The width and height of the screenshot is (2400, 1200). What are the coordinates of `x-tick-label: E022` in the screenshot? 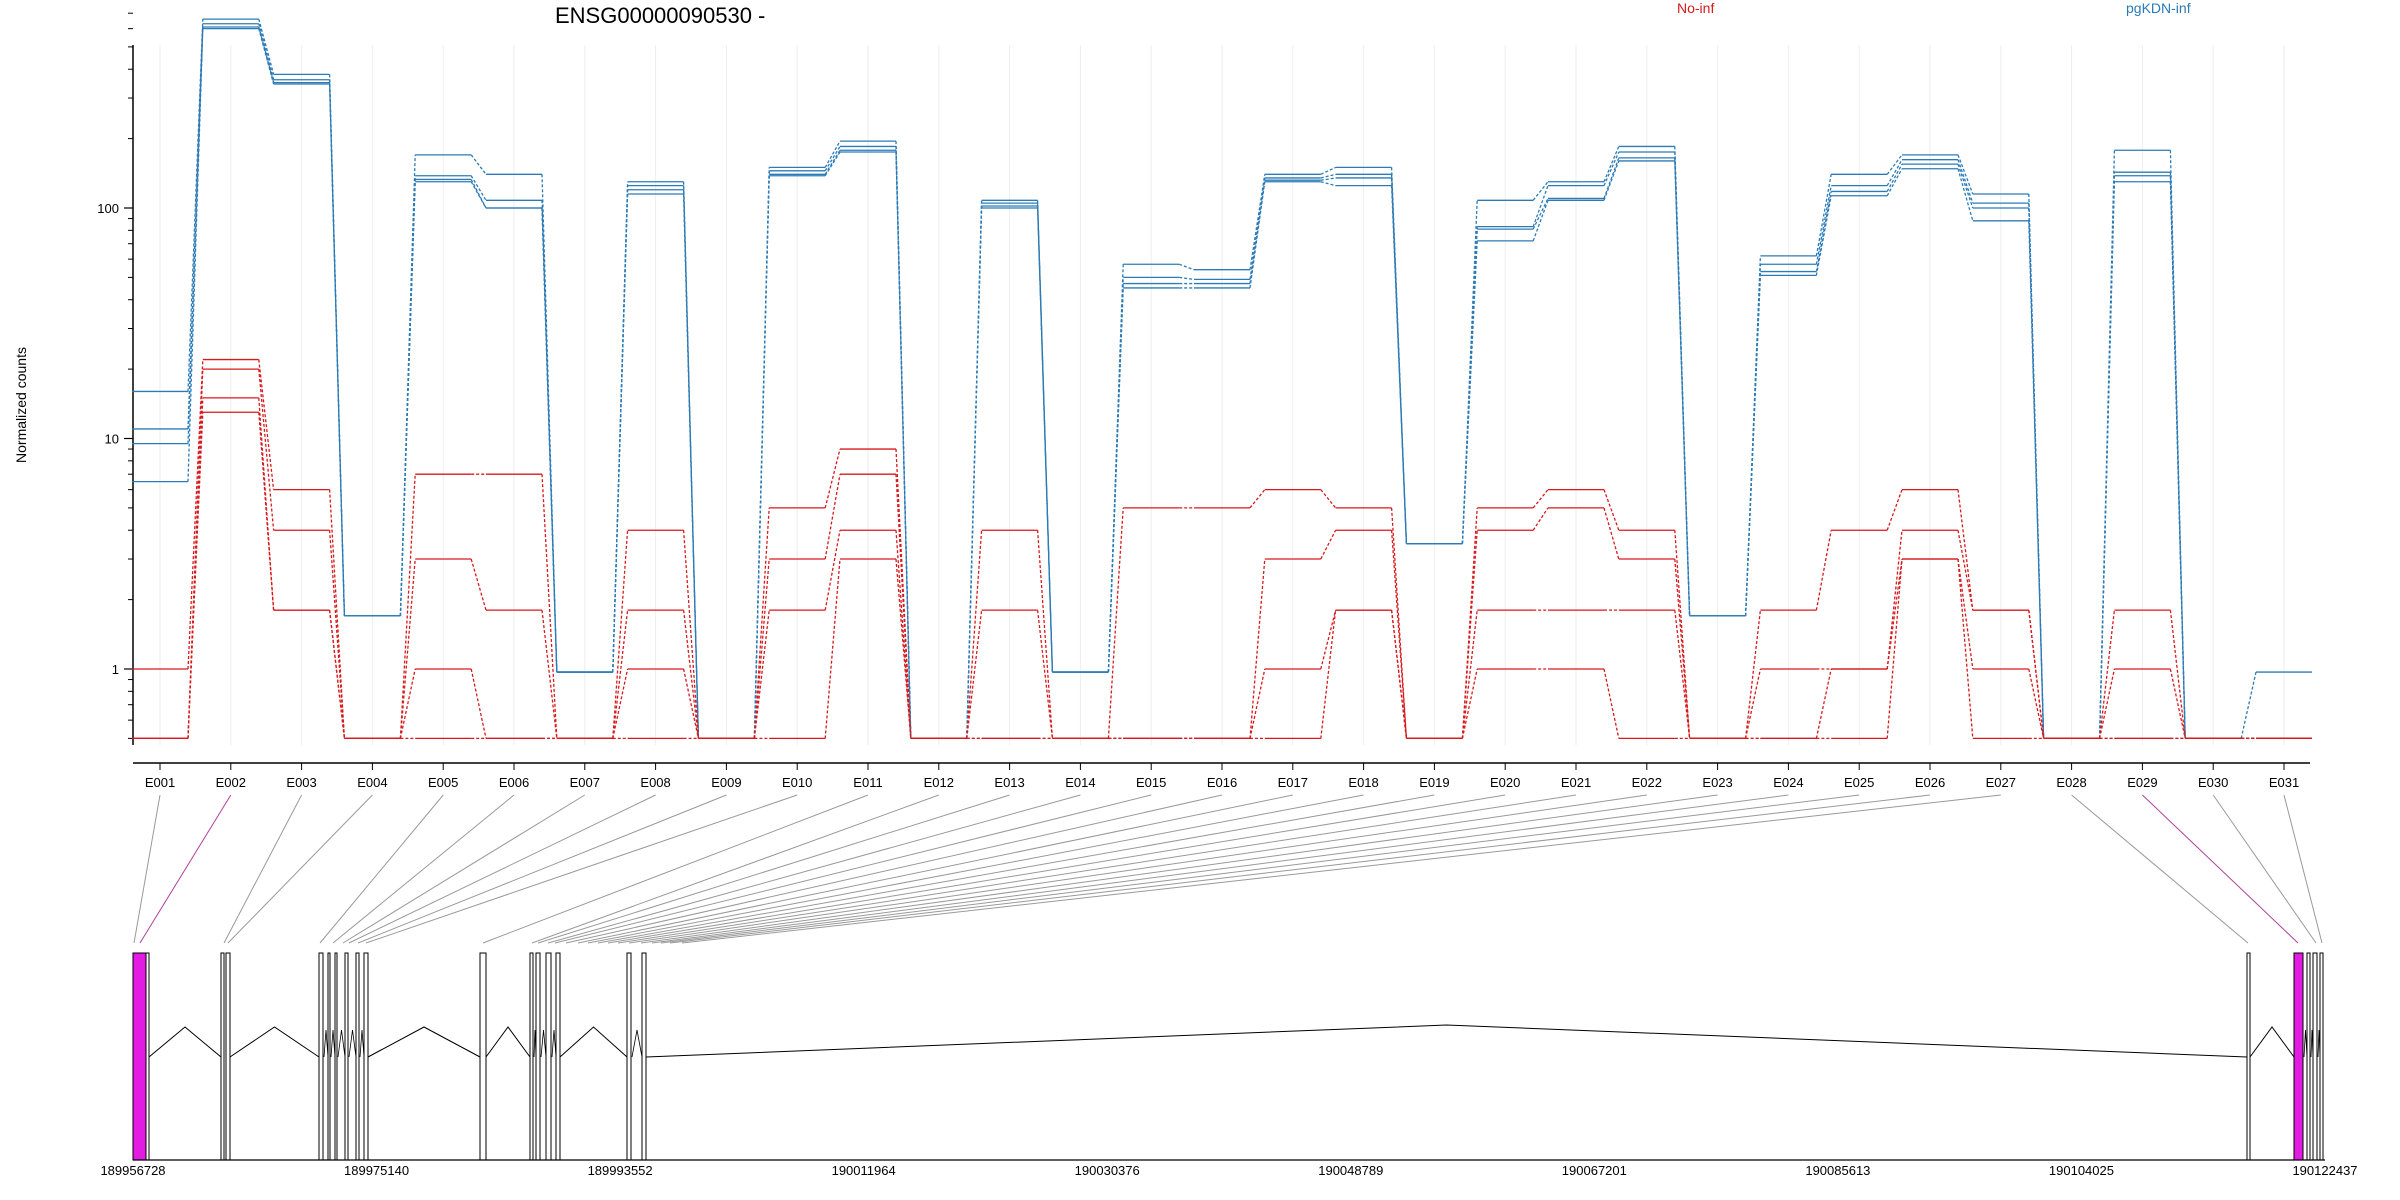 It's located at (1647, 782).